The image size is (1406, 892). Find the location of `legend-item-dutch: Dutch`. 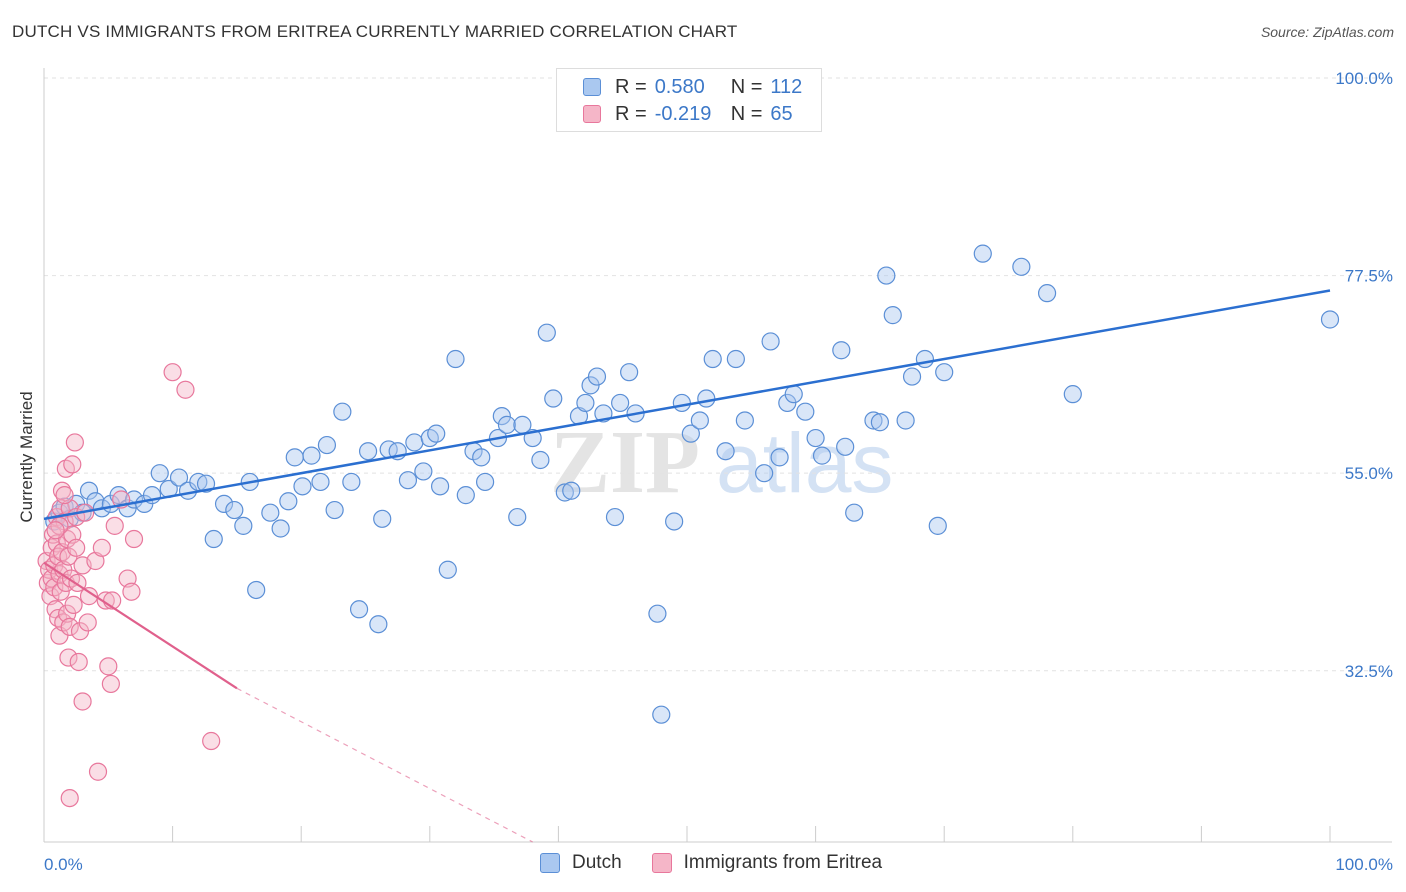

legend-item-dutch: Dutch is located at coordinates (581, 863).